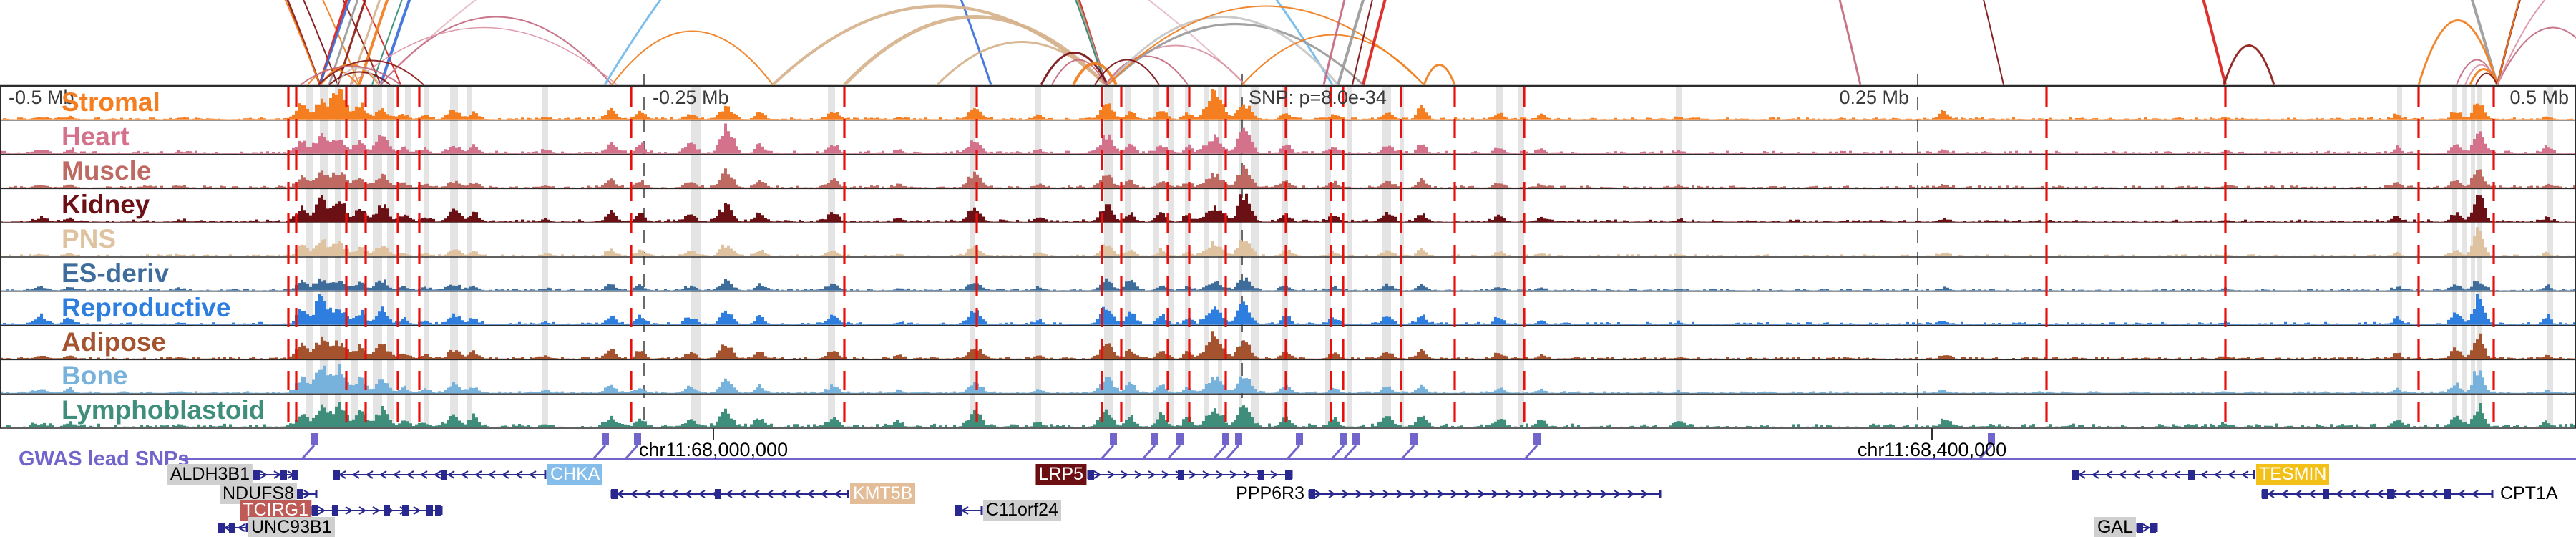 This screenshot has height=537, width=2576. I want to click on gene-label-ndufs8: NDUFS8, so click(258, 493).